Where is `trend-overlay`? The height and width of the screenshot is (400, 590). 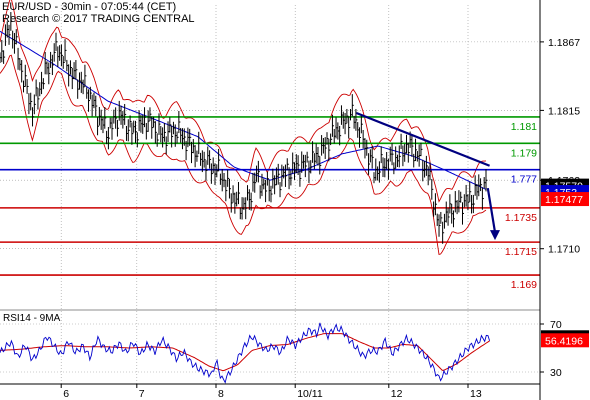 trend-overlay is located at coordinates (427, 176).